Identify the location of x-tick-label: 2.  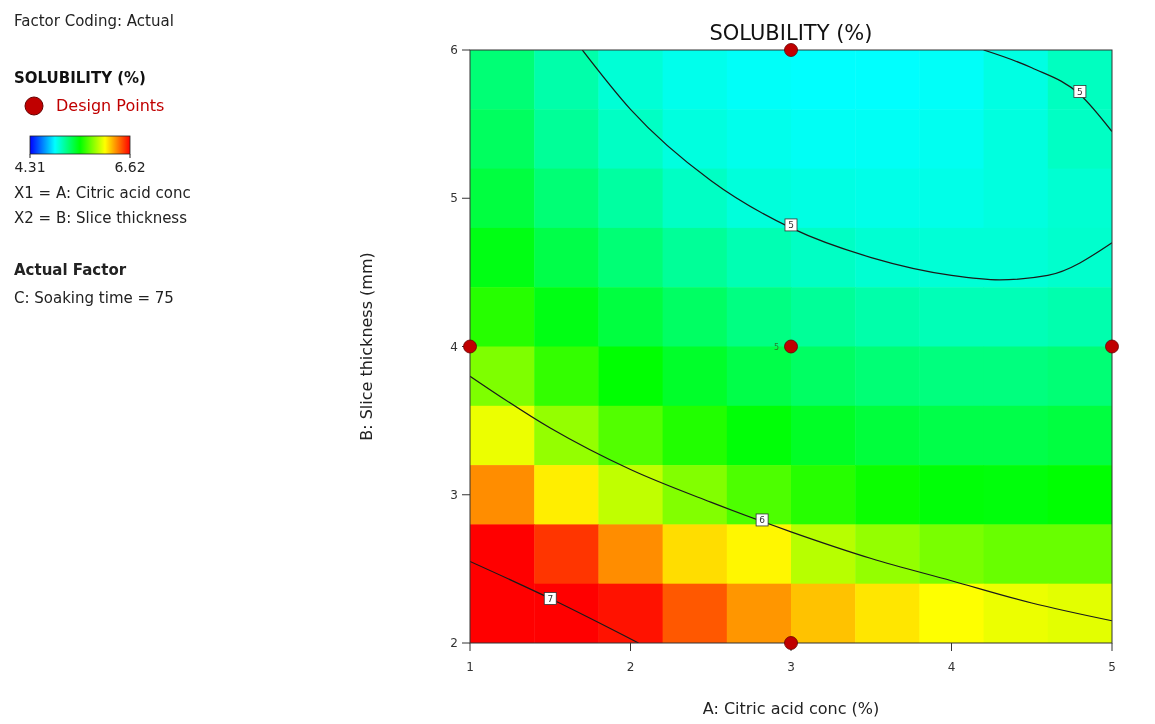
(630, 667).